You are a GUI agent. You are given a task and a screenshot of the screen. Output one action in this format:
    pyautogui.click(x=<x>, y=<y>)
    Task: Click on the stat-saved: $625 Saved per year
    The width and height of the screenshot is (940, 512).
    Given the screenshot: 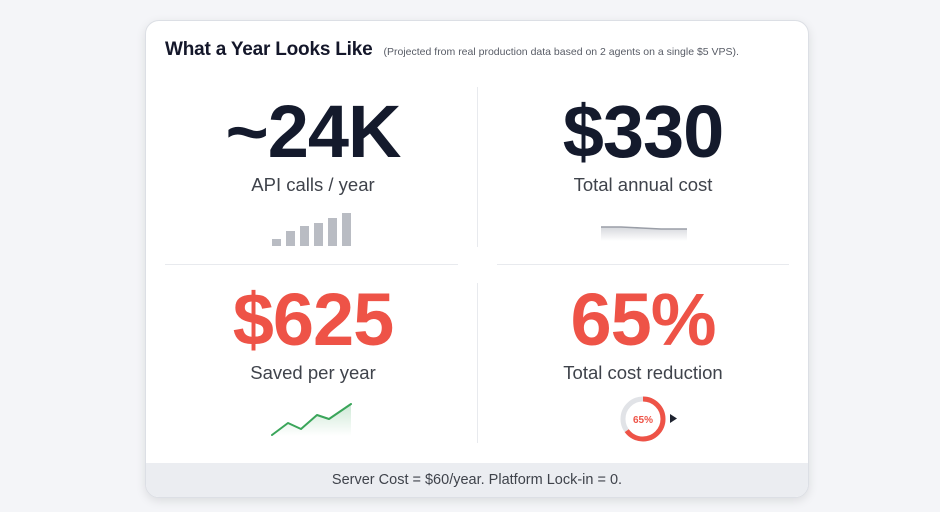 What is the action you would take?
    pyautogui.click(x=313, y=332)
    